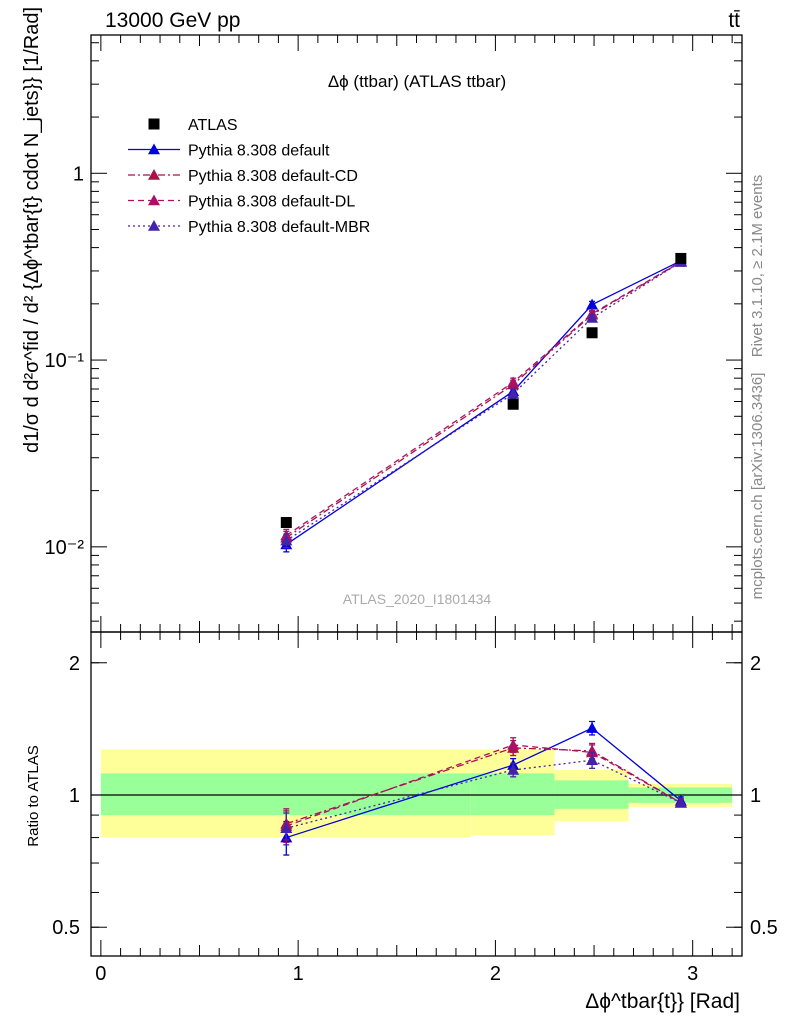 Image resolution: width=786 pixels, height=1024 pixels. What do you see at coordinates (757, 486) in the screenshot?
I see `mcplots-label: mcplots.cern.ch [arXiv:1306.3436]` at bounding box center [757, 486].